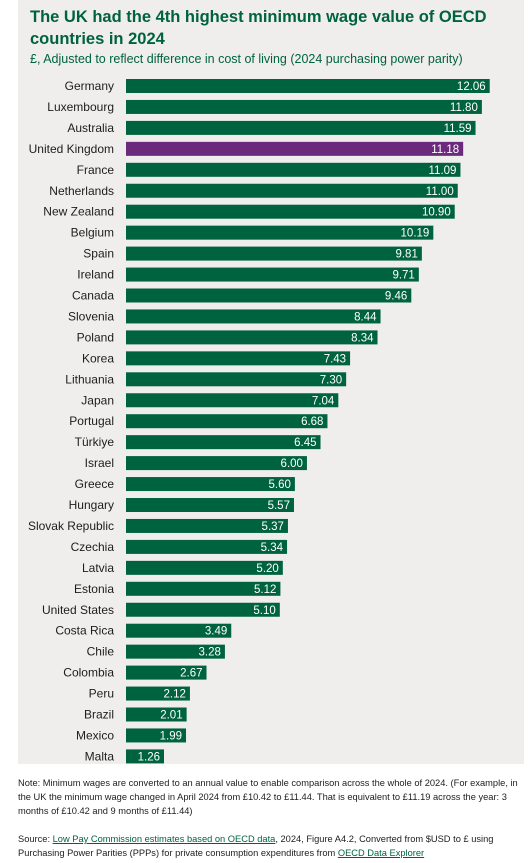 Image resolution: width=531 pixels, height=863 pixels. I want to click on category-label-portugal: Portugal, so click(91, 421).